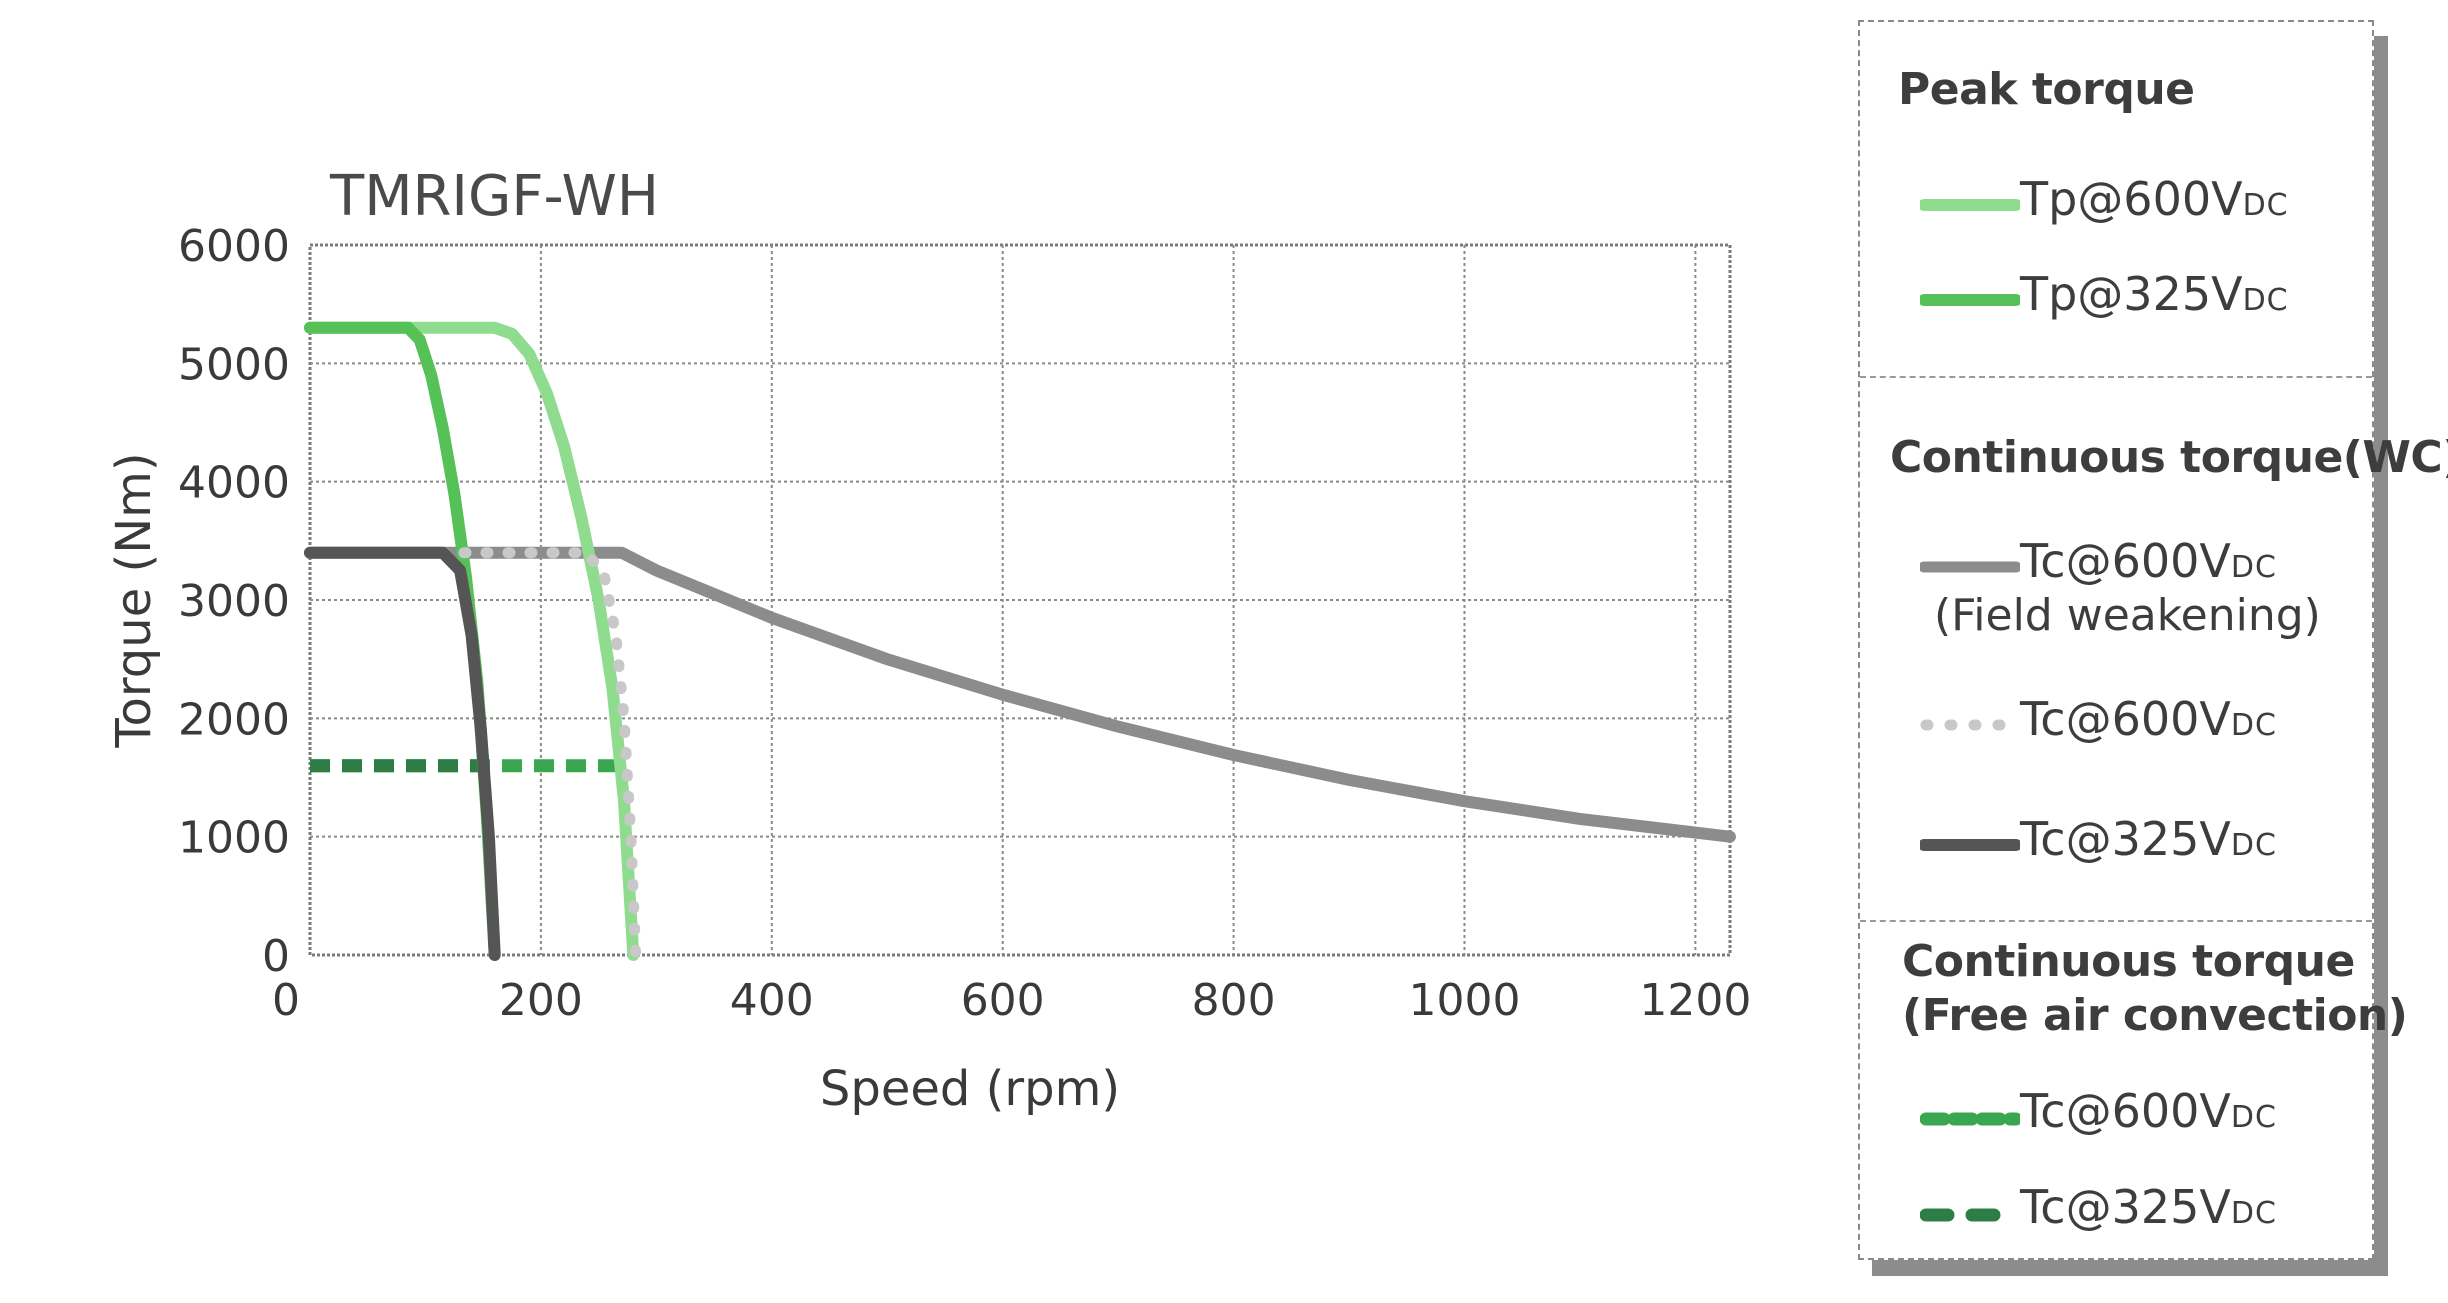 This screenshot has height=1303, width=2448. What do you see at coordinates (2148, 561) in the screenshot?
I see `legend-label-tc-600-fw: Tc@600VDC` at bounding box center [2148, 561].